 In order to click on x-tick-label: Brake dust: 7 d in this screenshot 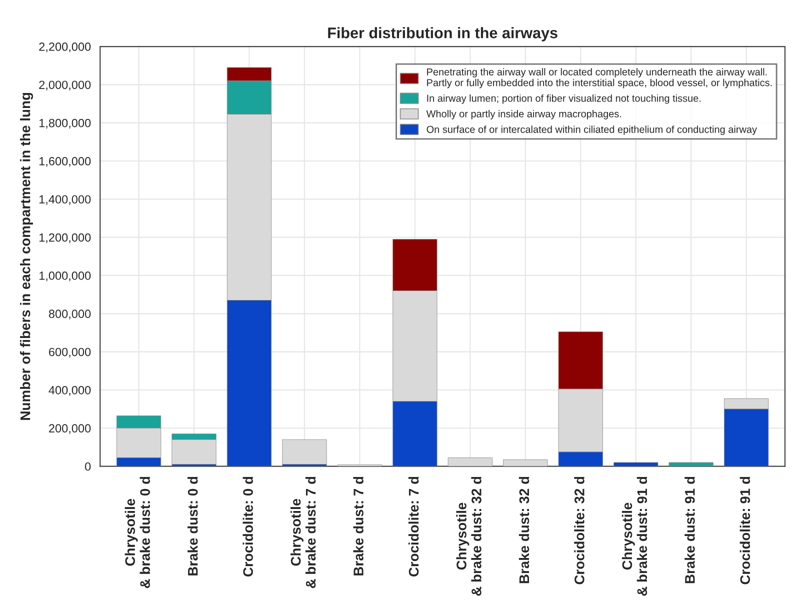, I will do `click(358, 526)`.